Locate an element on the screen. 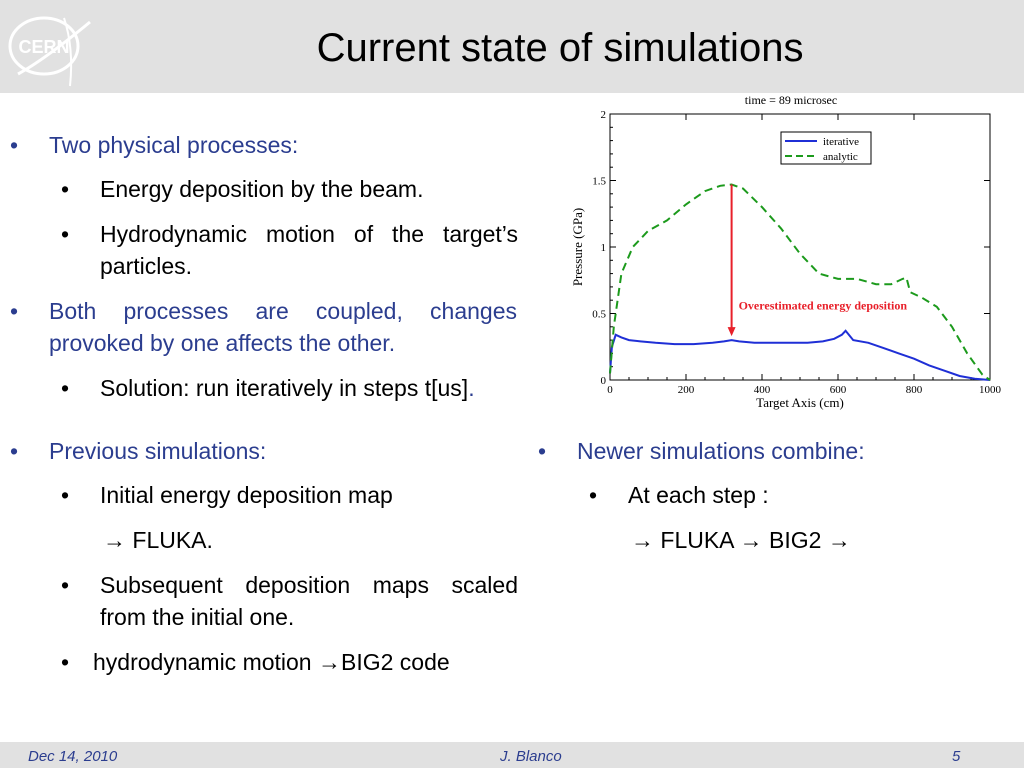 The height and width of the screenshot is (768, 1024). x-tick-label: 1000 is located at coordinates (990, 390).